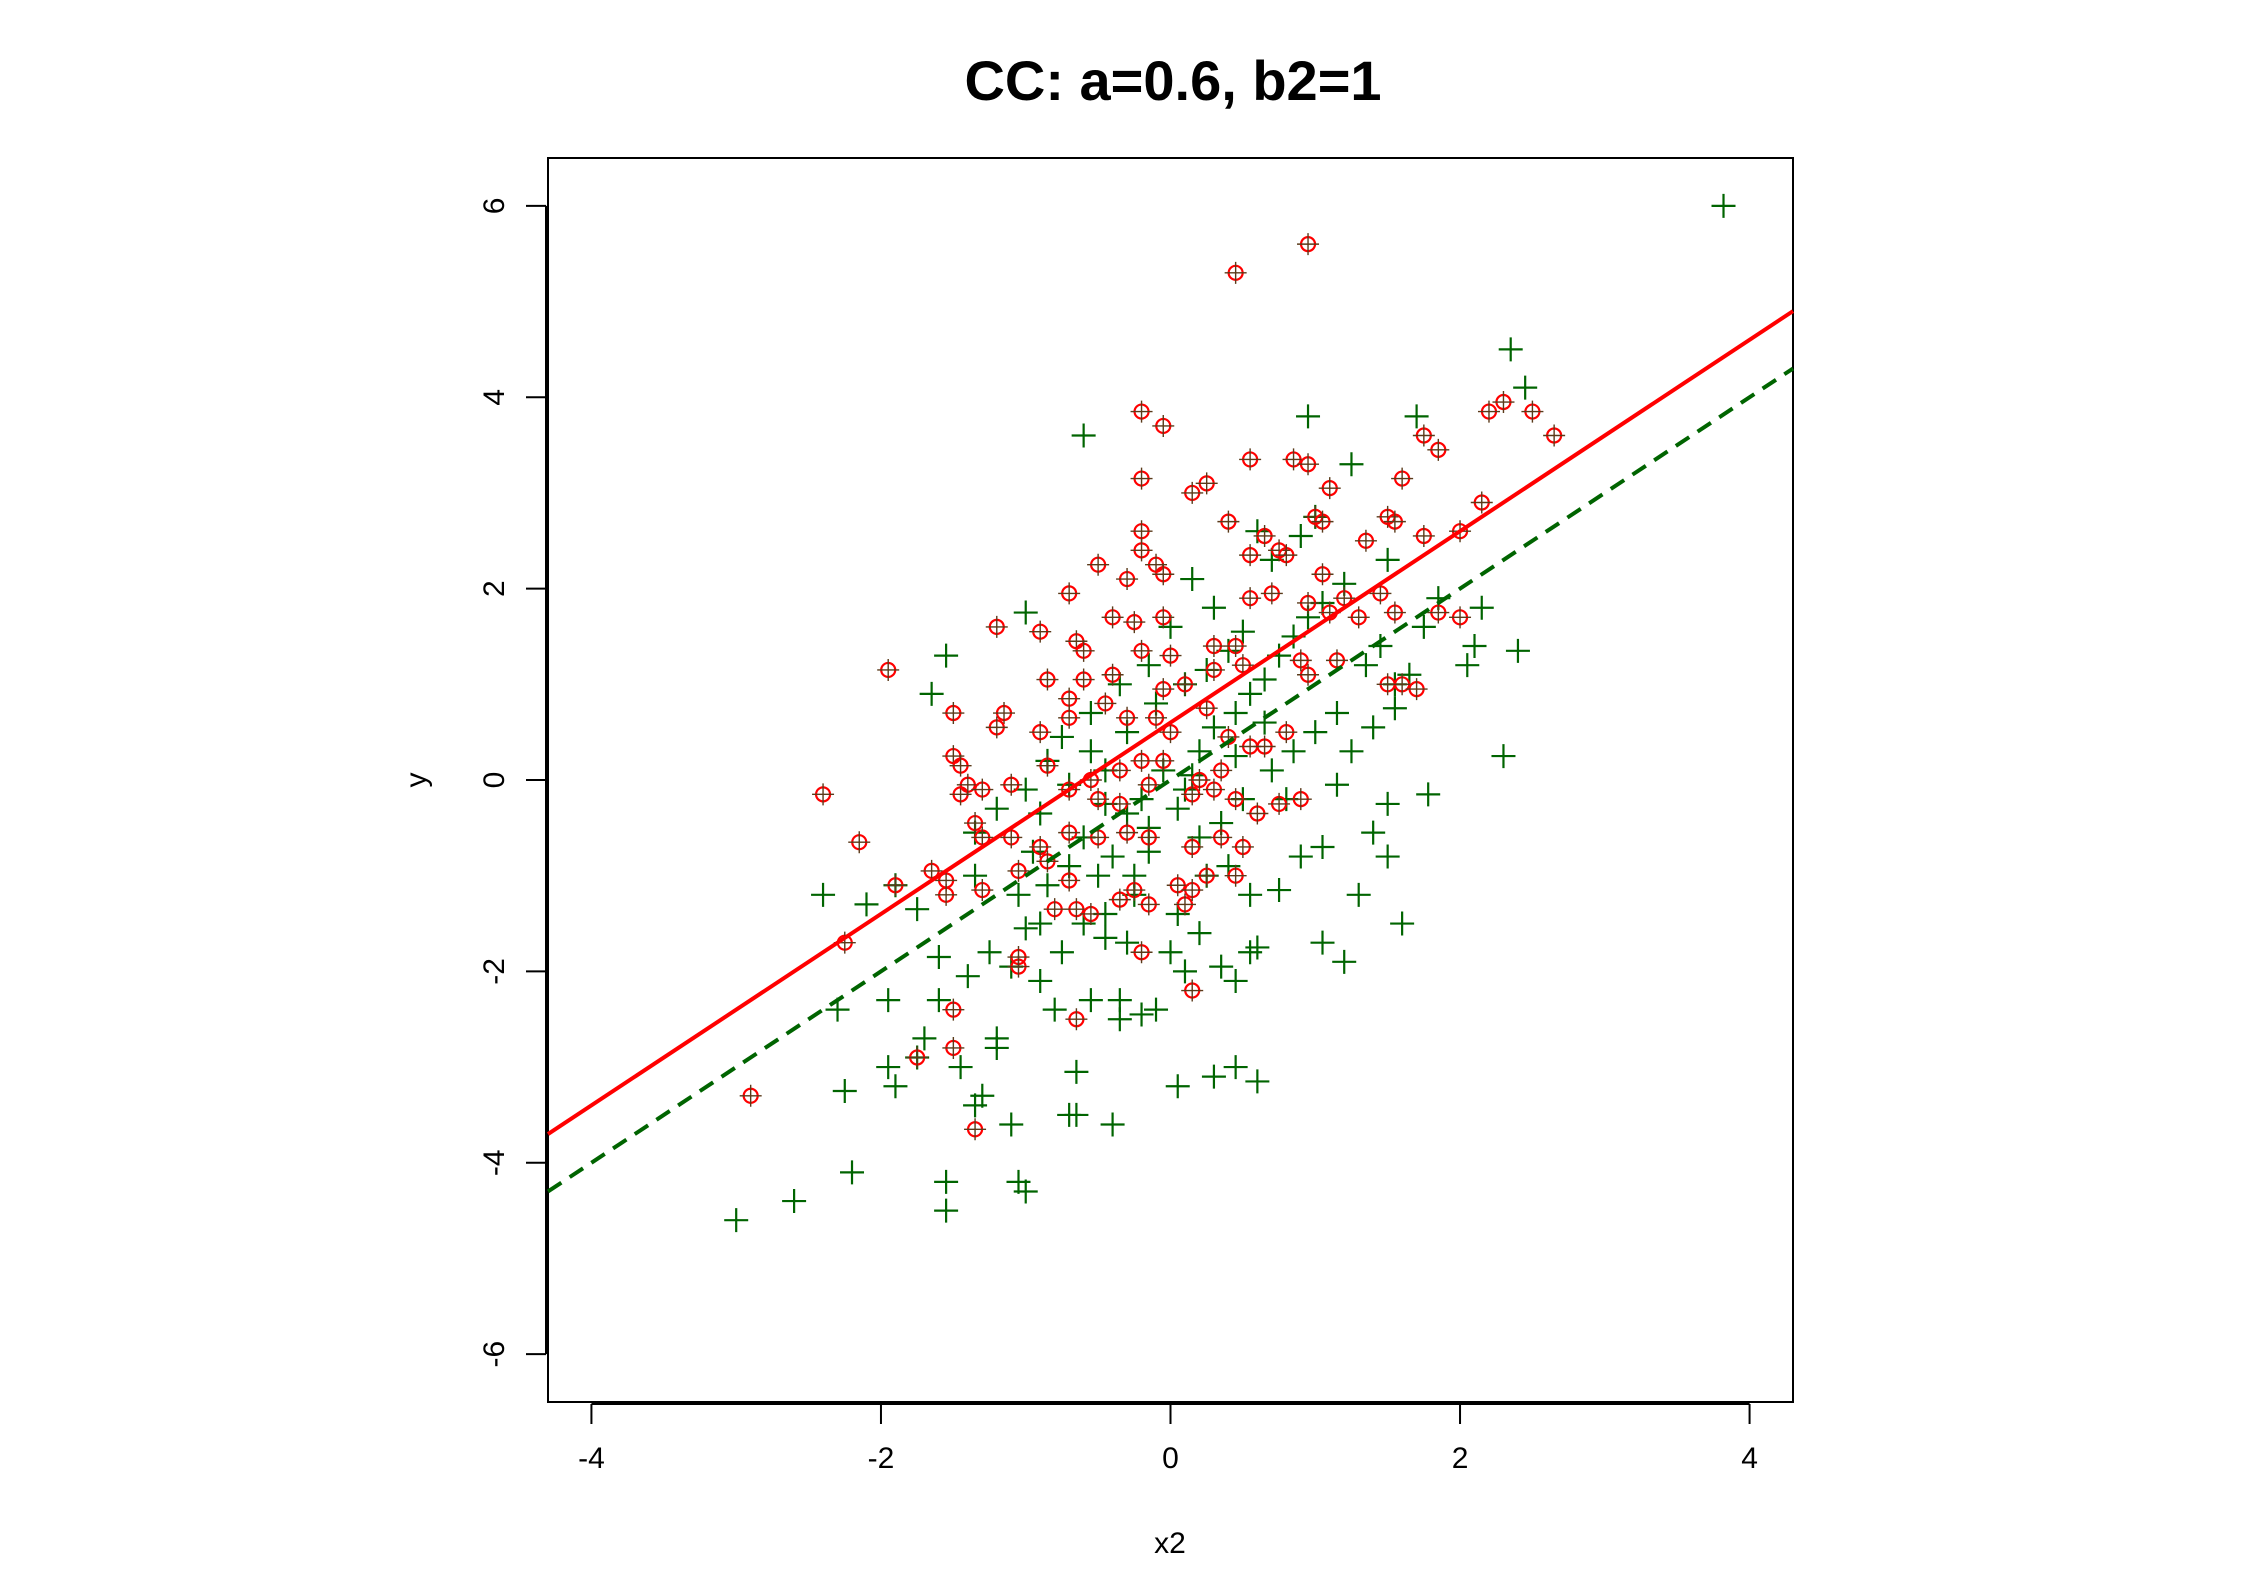 Image resolution: width=2244 pixels, height=1587 pixels. I want to click on x-axis: -4 -2 0 2 4, so click(1168, 1439).